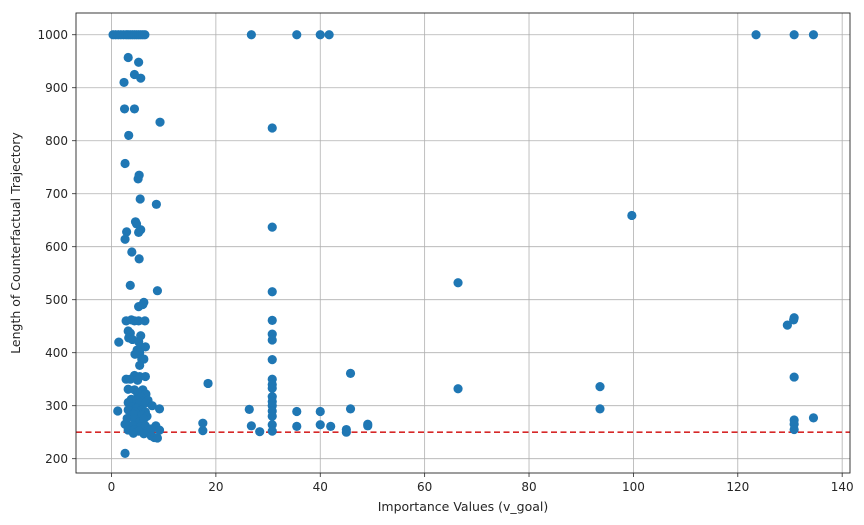 The width and height of the screenshot is (864, 525). Describe the element at coordinates (52, 35) in the screenshot. I see `y-tick-label: 1000` at that location.